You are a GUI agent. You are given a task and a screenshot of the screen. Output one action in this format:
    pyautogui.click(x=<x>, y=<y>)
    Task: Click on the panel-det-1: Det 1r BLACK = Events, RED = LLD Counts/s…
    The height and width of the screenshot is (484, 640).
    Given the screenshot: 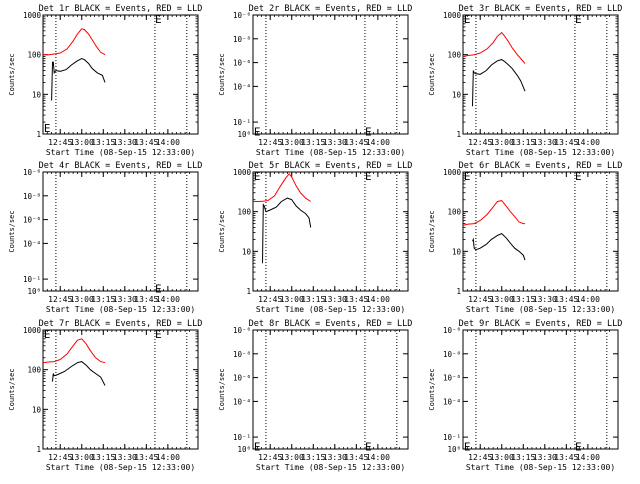 What is the action you would take?
    pyautogui.click(x=105, y=80)
    